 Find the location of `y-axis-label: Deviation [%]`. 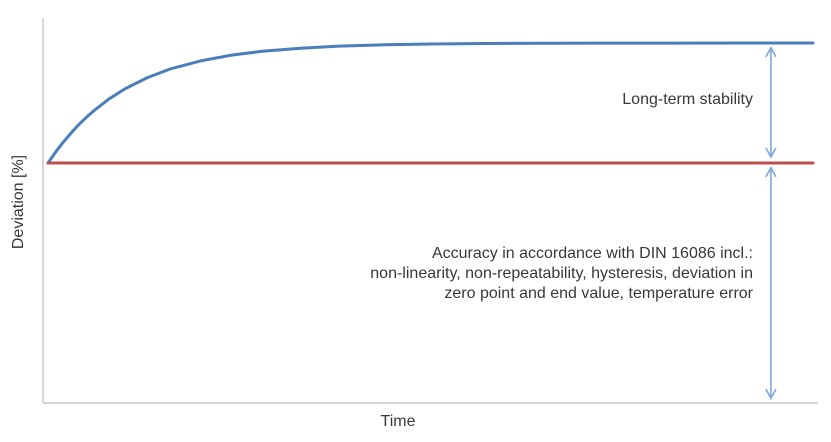

y-axis-label: Deviation [%] is located at coordinates (18, 202).